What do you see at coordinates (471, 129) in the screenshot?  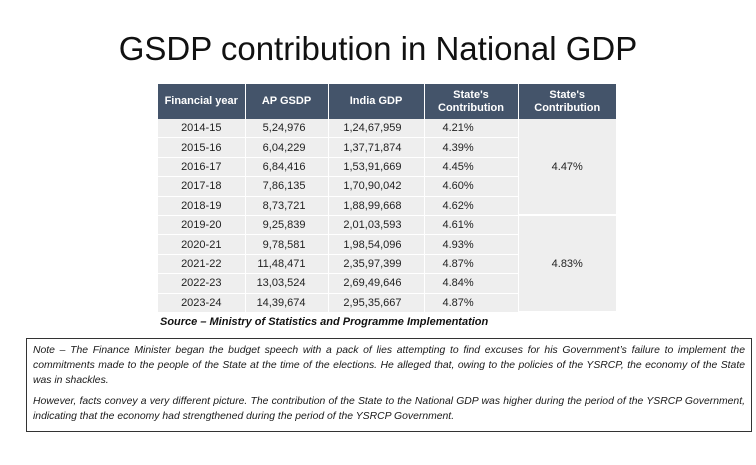 I see `cell-contribution: 4.21%` at bounding box center [471, 129].